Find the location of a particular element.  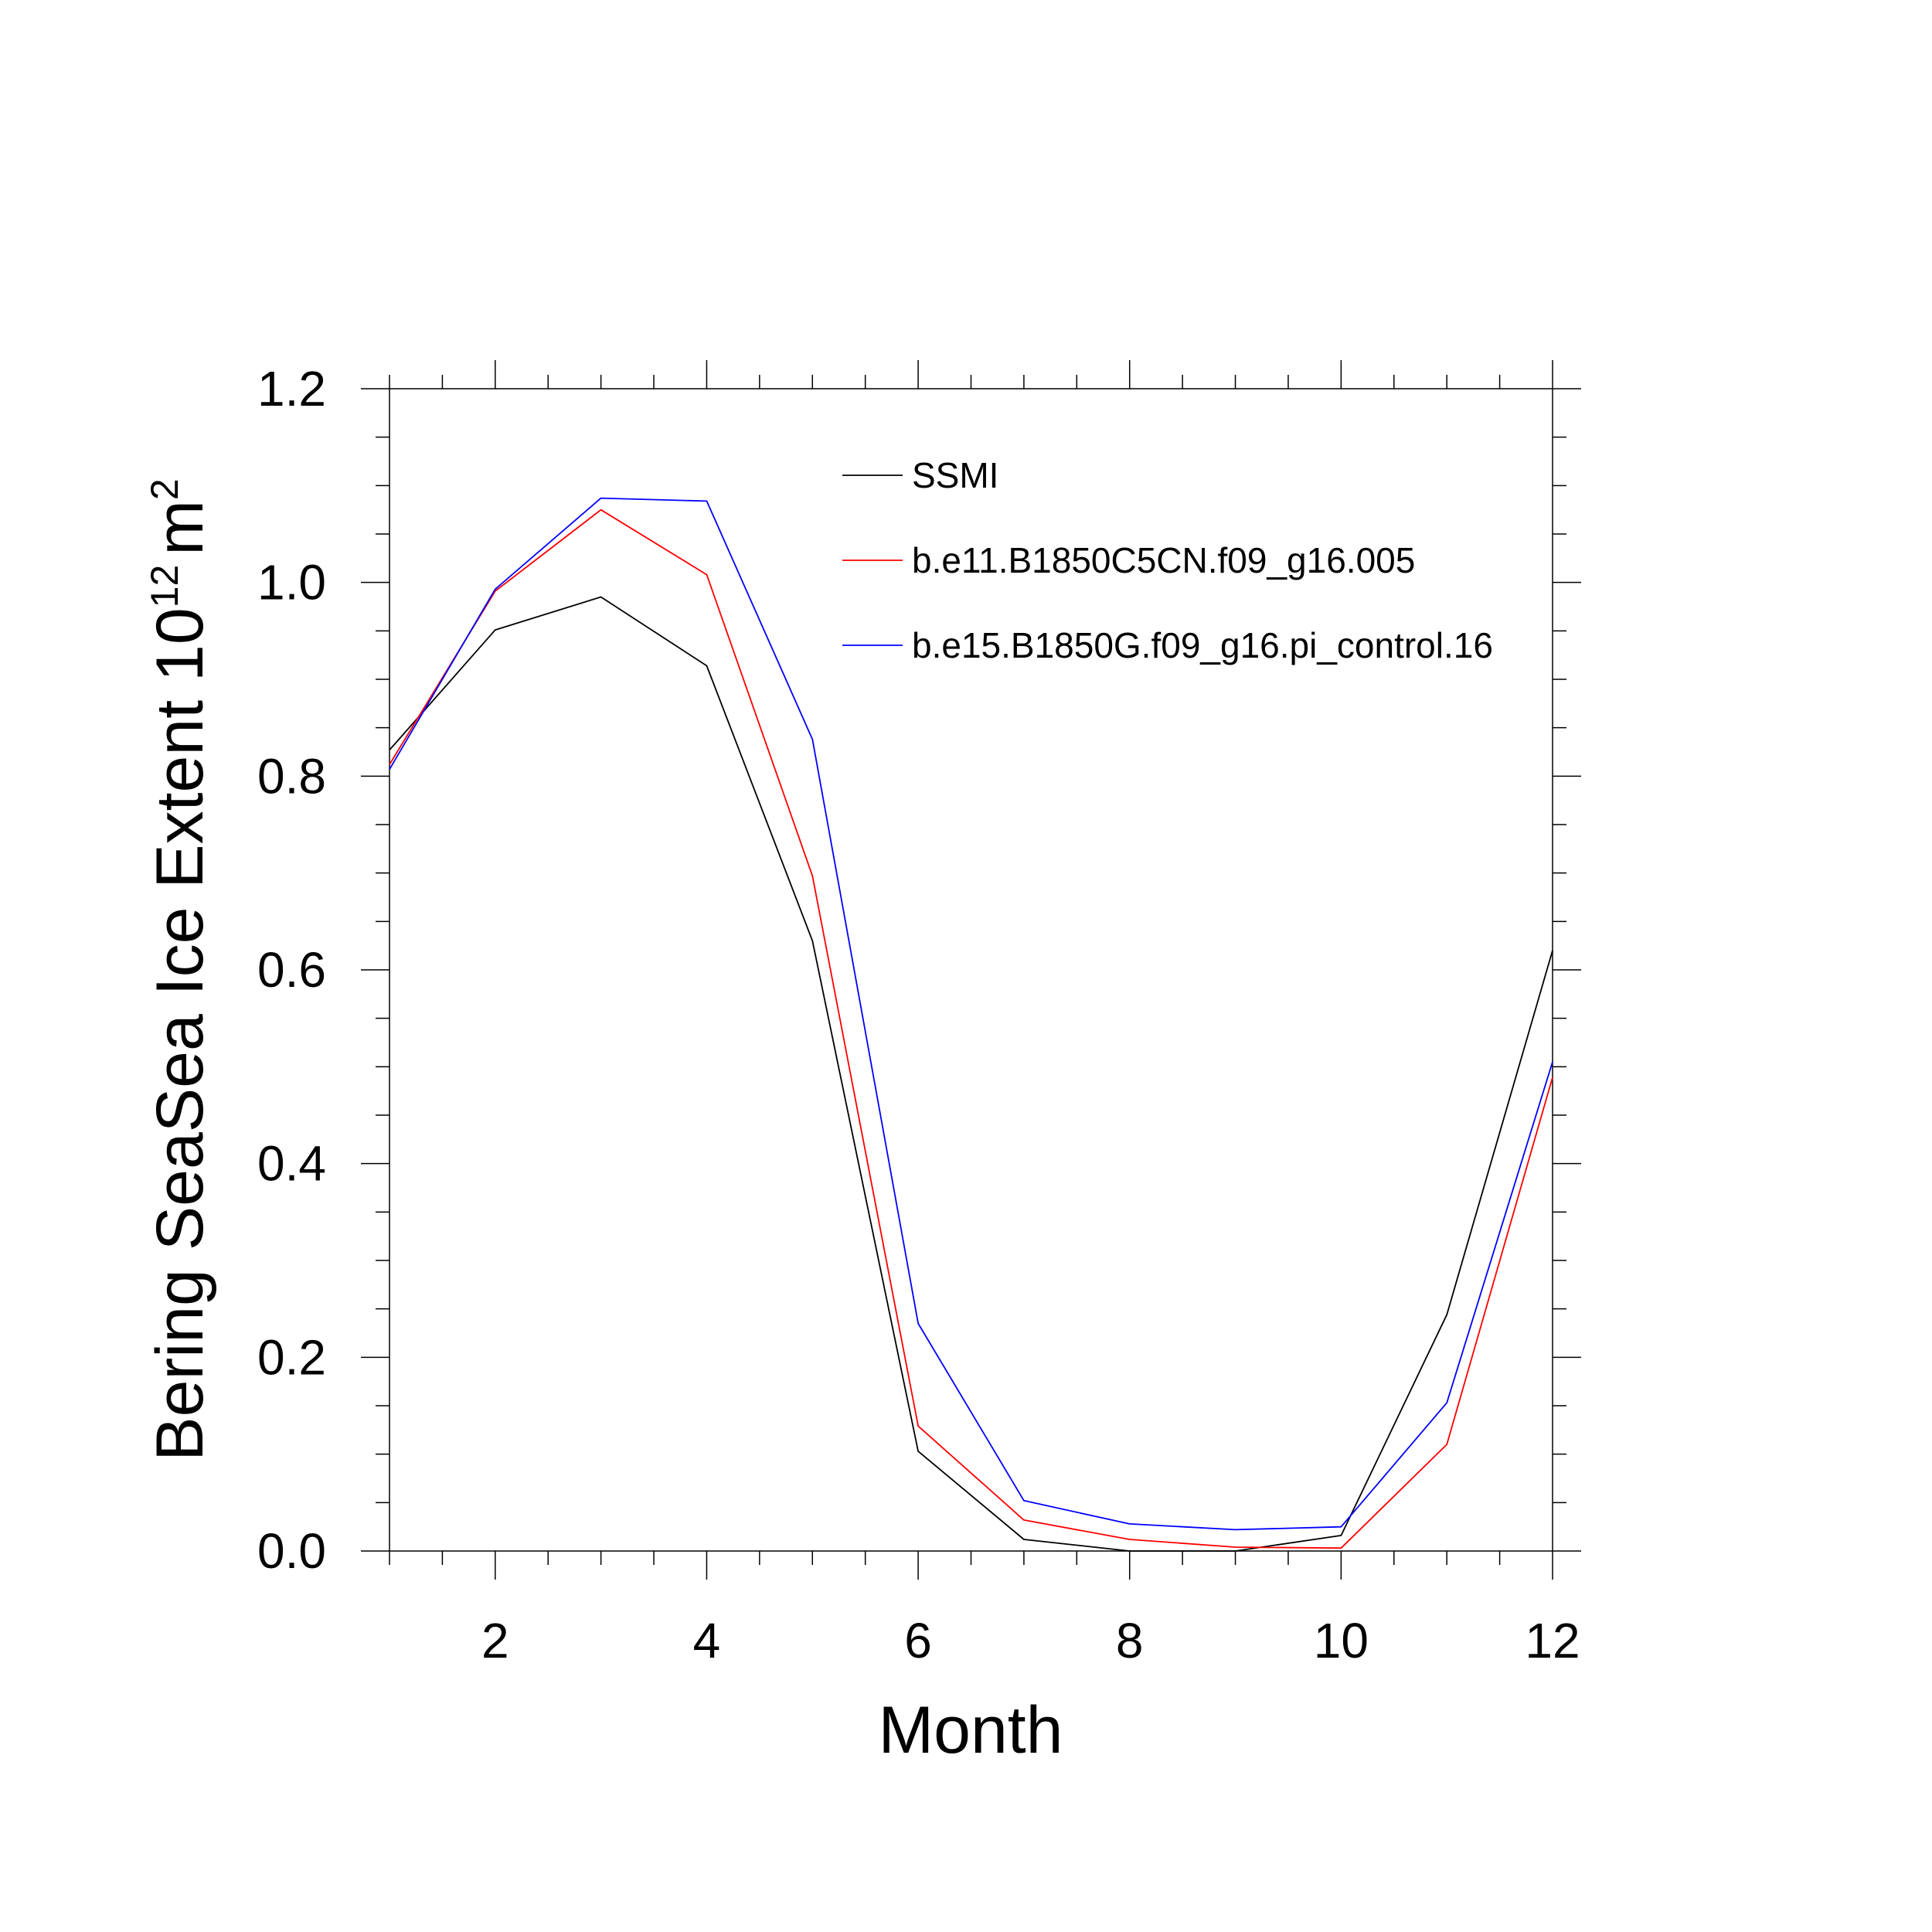

y-tick-label: 1.2 is located at coordinates (291, 389).